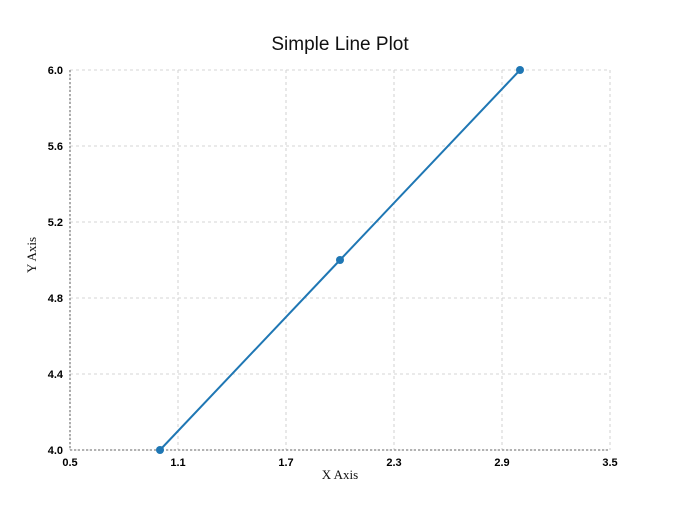 The height and width of the screenshot is (520, 680). I want to click on y-tick-label: 4.8, so click(55, 299).